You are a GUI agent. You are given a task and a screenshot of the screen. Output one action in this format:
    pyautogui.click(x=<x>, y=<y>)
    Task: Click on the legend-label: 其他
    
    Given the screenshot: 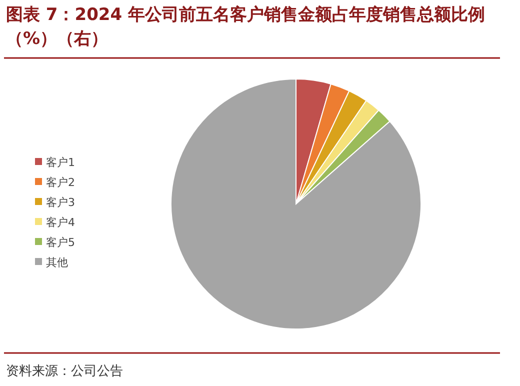 What is the action you would take?
    pyautogui.click(x=57, y=262)
    